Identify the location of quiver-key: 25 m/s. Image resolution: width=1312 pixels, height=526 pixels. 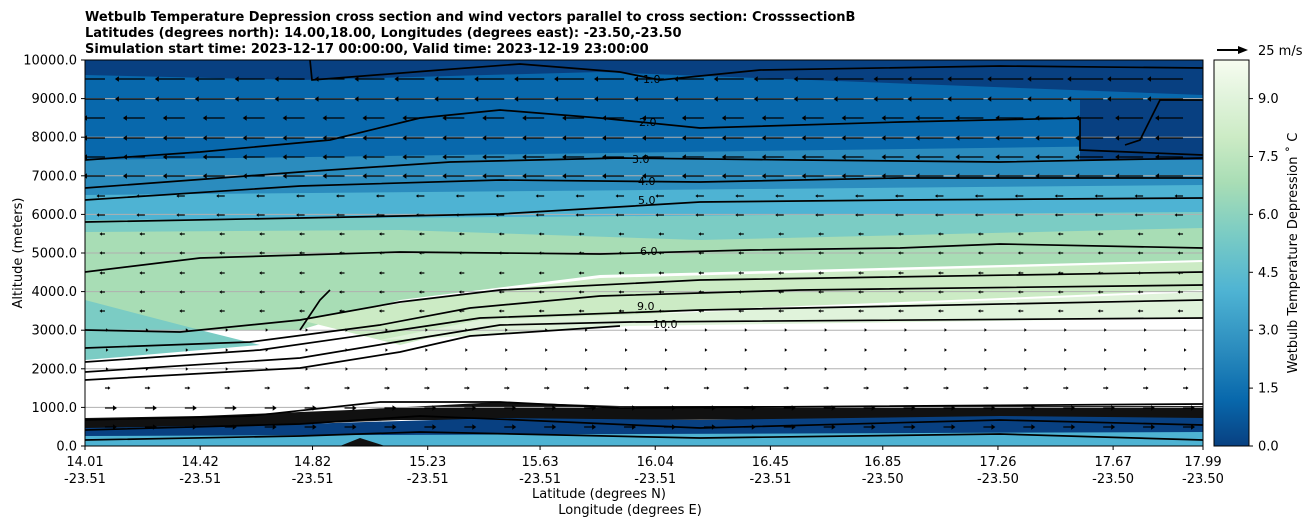
(1260, 51).